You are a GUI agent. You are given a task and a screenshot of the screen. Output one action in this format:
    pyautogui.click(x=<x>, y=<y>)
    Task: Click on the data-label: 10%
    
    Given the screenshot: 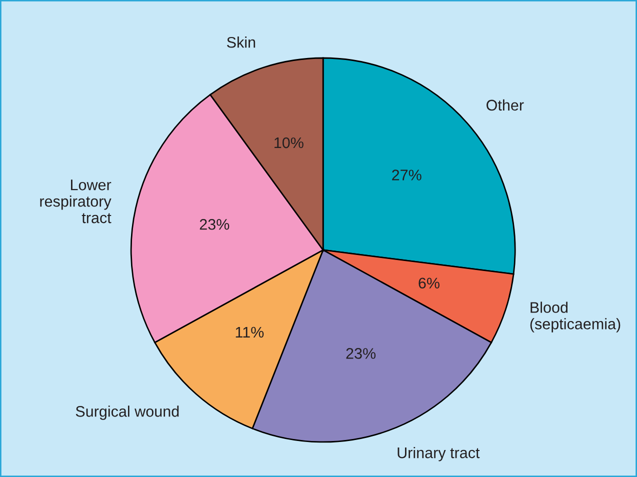 What is the action you would take?
    pyautogui.click(x=289, y=142)
    